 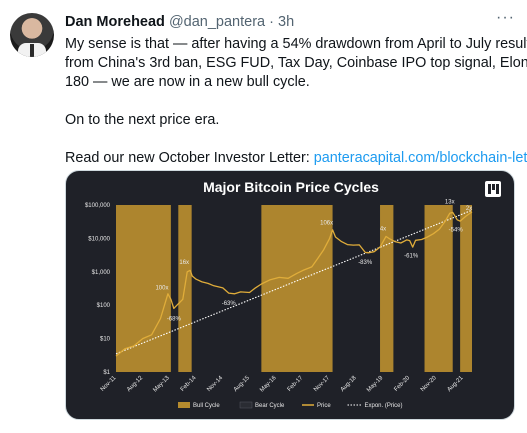 What do you see at coordinates (375, 384) in the screenshot?
I see `x-tick-label: May-19` at bounding box center [375, 384].